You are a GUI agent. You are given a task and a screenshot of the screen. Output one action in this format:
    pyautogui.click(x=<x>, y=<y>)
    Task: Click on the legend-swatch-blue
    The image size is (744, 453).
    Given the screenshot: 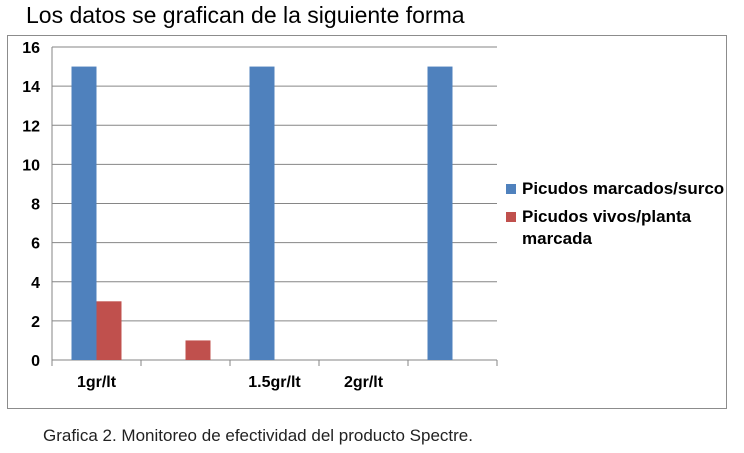 What is the action you would take?
    pyautogui.click(x=511, y=189)
    